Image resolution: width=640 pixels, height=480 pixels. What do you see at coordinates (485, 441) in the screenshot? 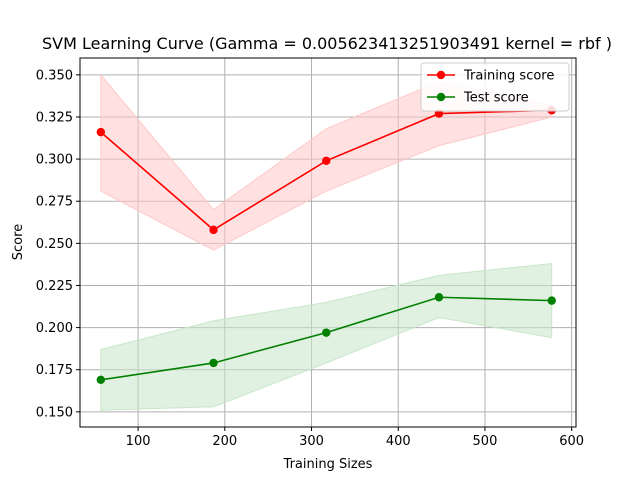
I see `x-tick-label: 500` at bounding box center [485, 441].